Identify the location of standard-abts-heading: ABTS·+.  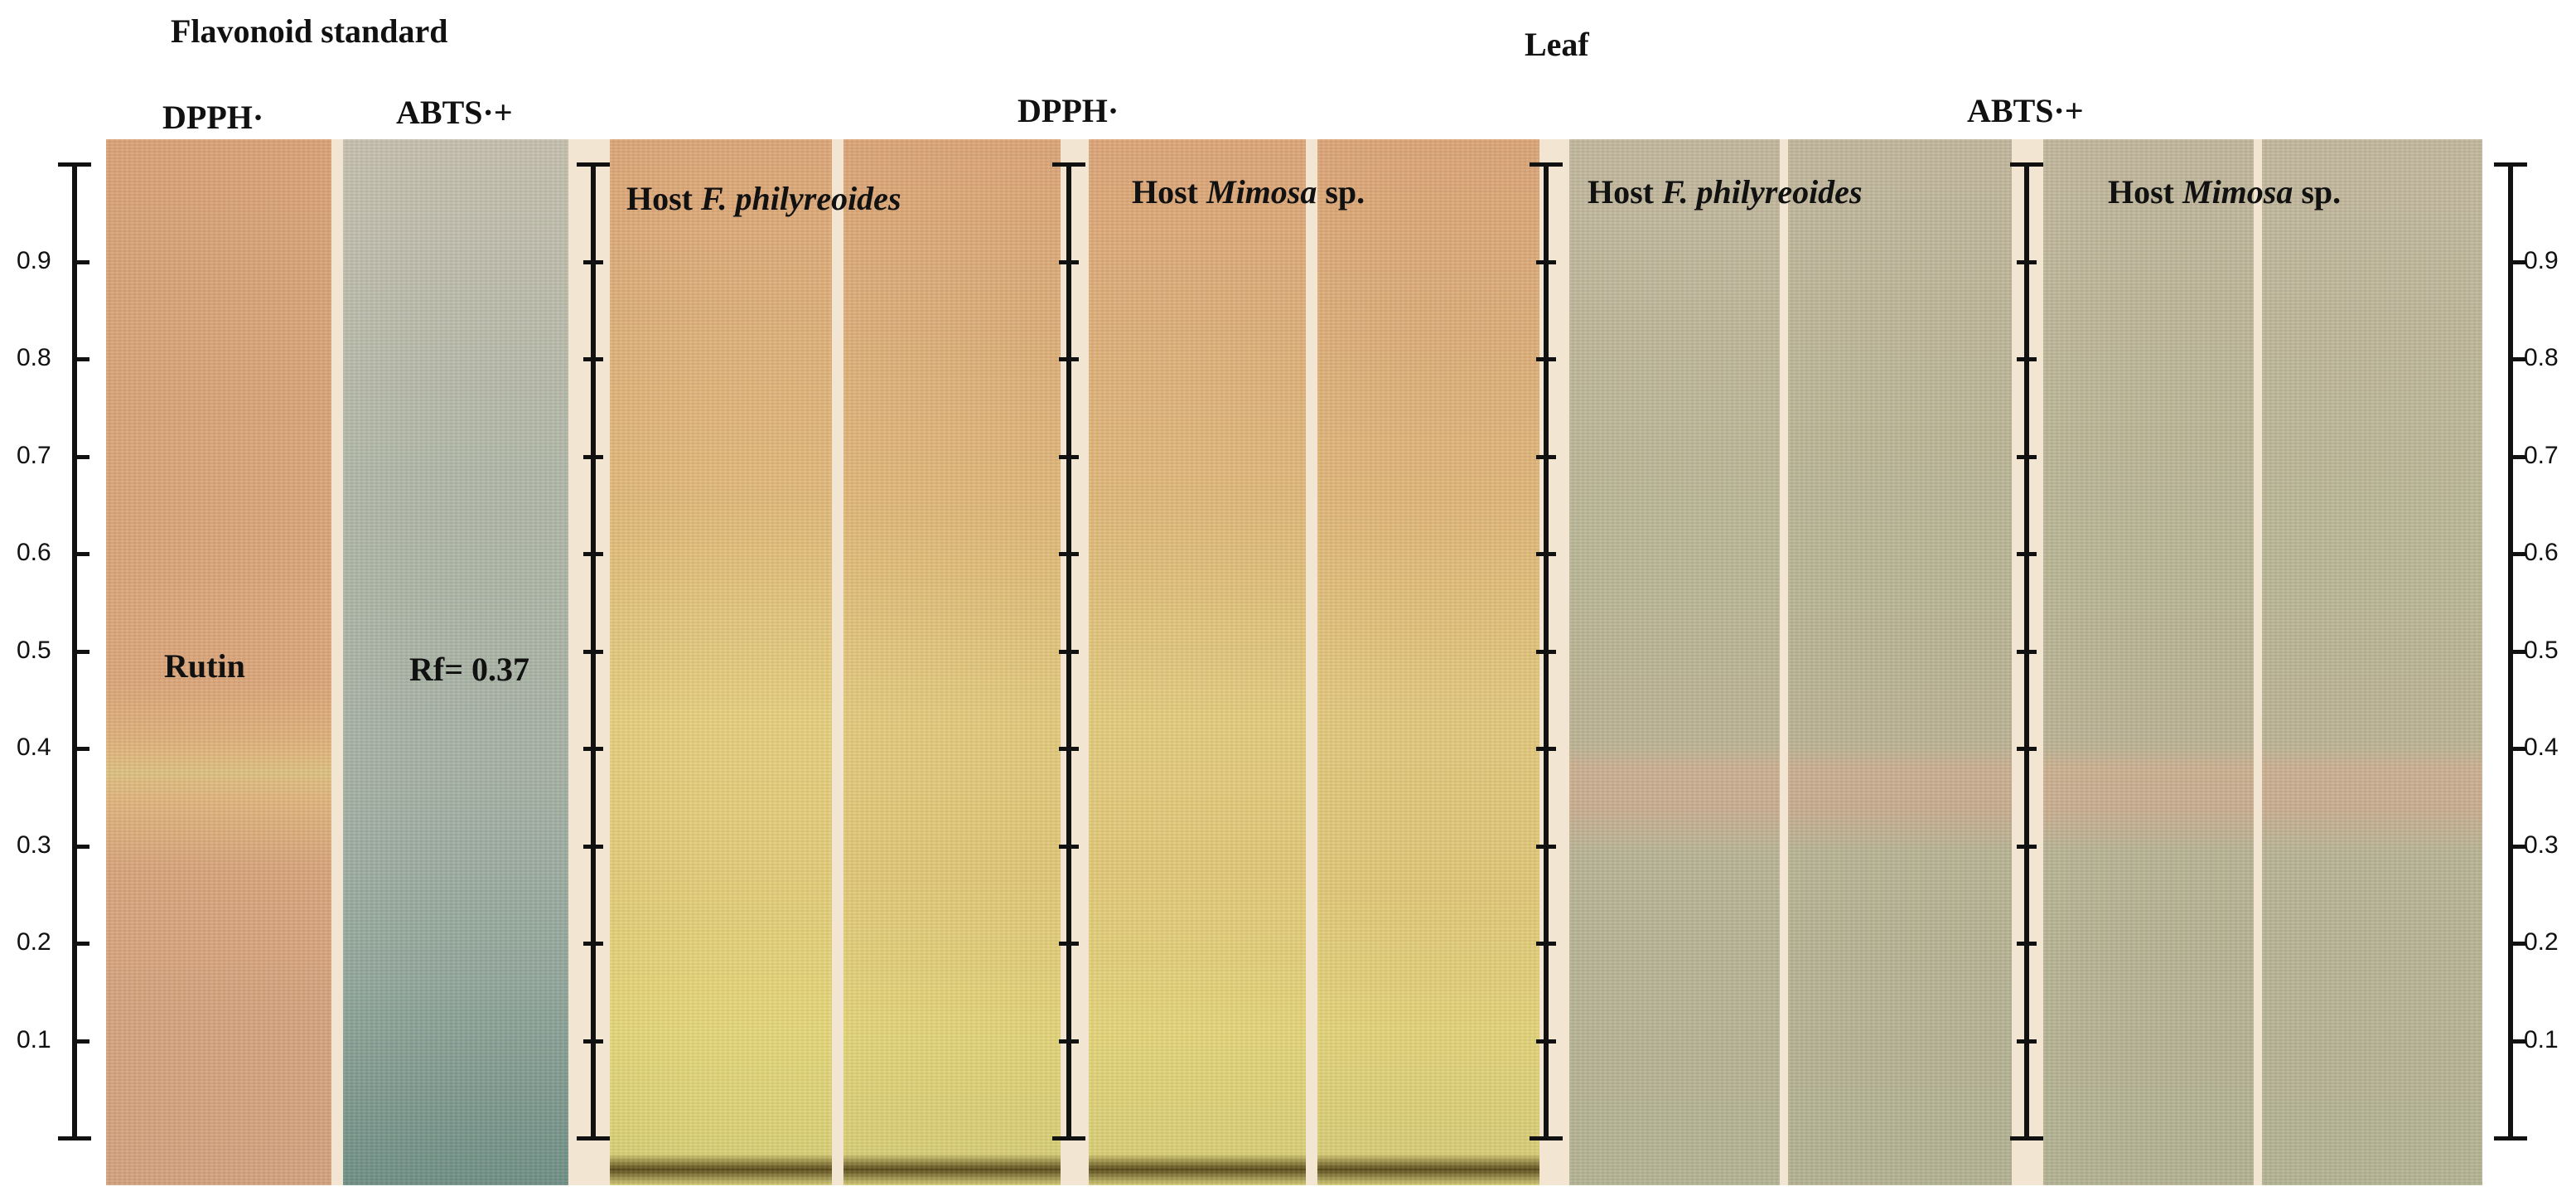
(454, 112).